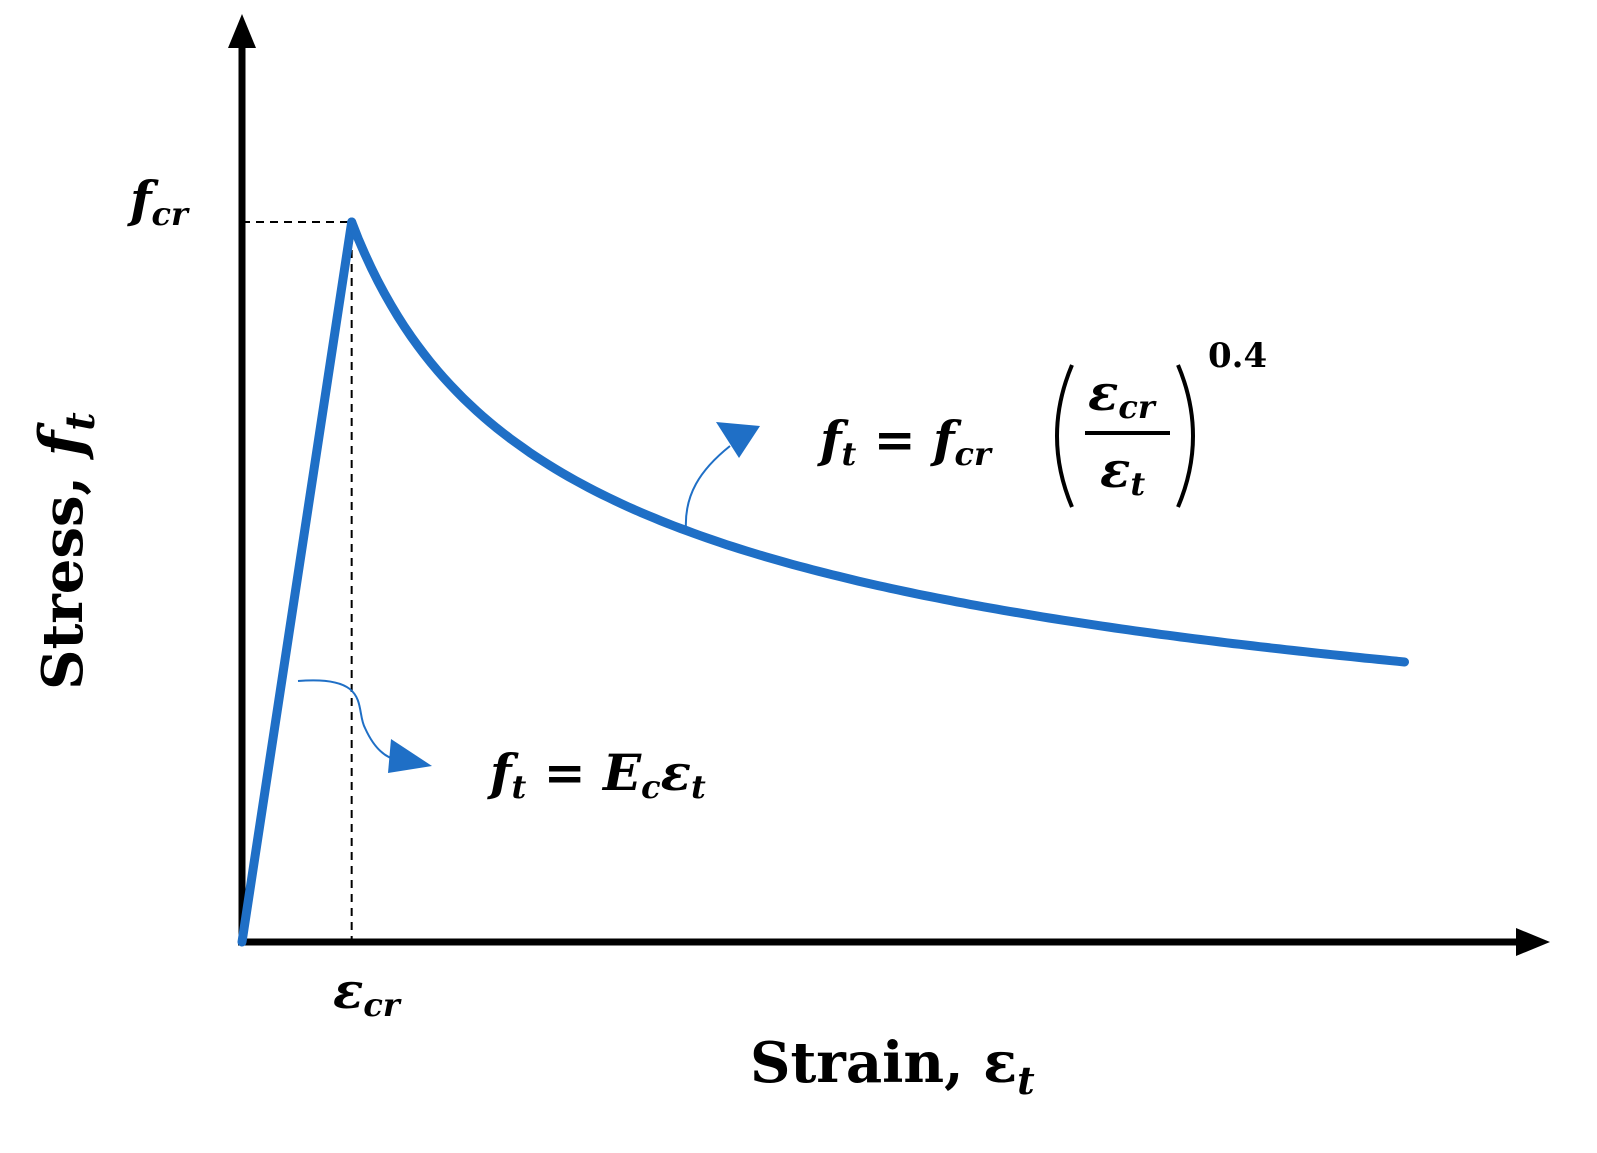 Image resolution: width=1597 pixels, height=1153 pixels. I want to click on x-tick-label-epscr: εcr, so click(367, 992).